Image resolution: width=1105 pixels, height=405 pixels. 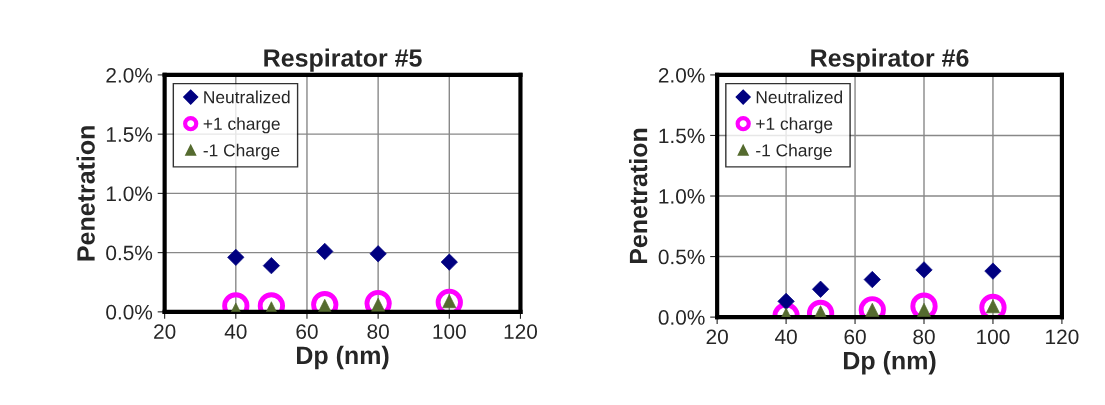 I want to click on chart-title: Respirator #6, so click(x=890, y=60).